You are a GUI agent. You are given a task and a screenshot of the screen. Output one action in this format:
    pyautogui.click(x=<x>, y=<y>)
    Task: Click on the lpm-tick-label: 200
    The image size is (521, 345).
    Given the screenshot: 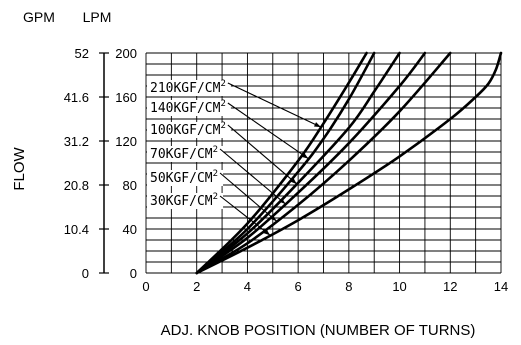 What is the action you would take?
    pyautogui.click(x=126, y=53)
    